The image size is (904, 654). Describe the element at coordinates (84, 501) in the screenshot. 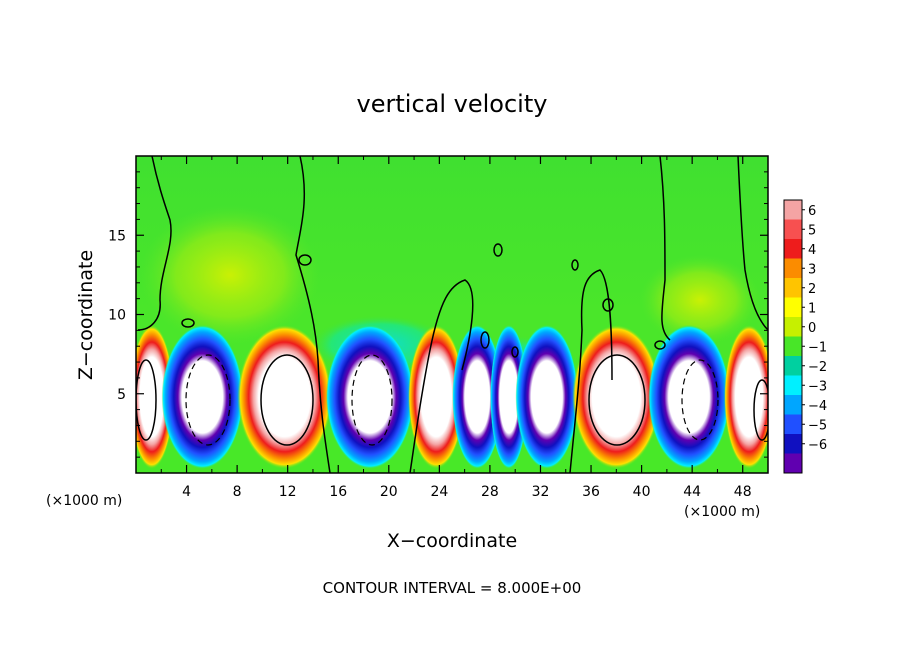

I see `x-unit-left: (×1000 m)` at that location.